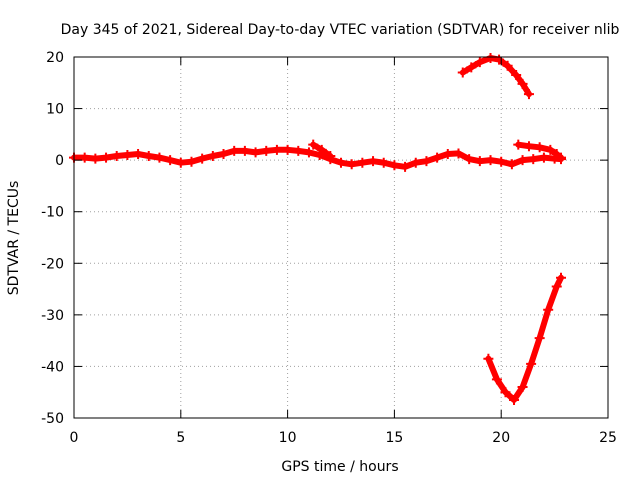 This screenshot has height=480, width=640. I want to click on y-tick-label: 20, so click(55, 58).